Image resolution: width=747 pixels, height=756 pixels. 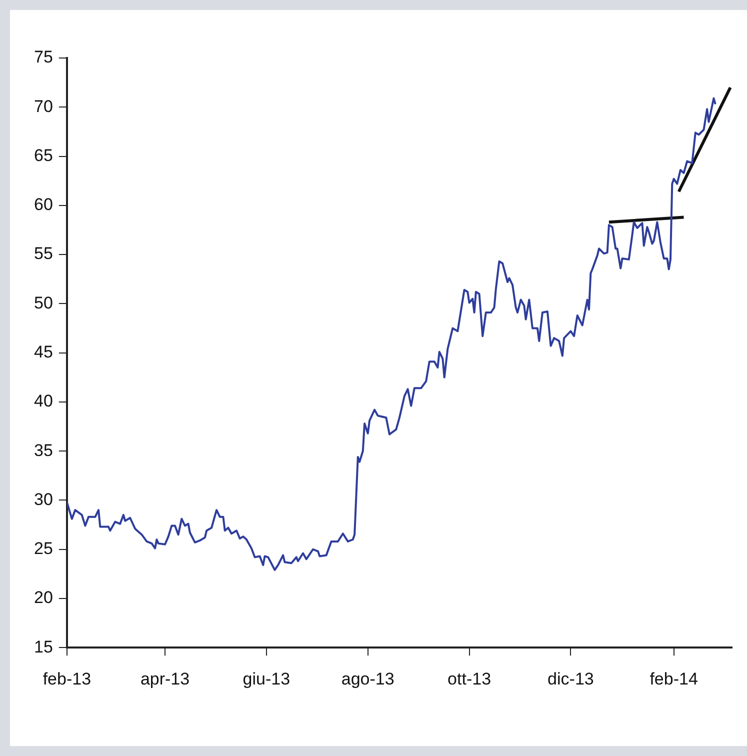 I want to click on y-tick-label: 60, so click(x=43, y=204).